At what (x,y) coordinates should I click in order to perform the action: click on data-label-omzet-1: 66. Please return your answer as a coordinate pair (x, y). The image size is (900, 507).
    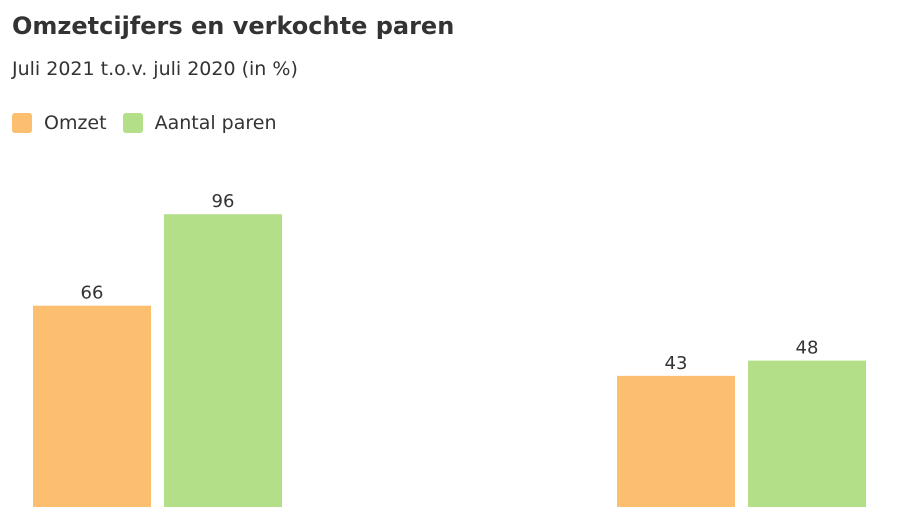
    Looking at the image, I should click on (92, 293).